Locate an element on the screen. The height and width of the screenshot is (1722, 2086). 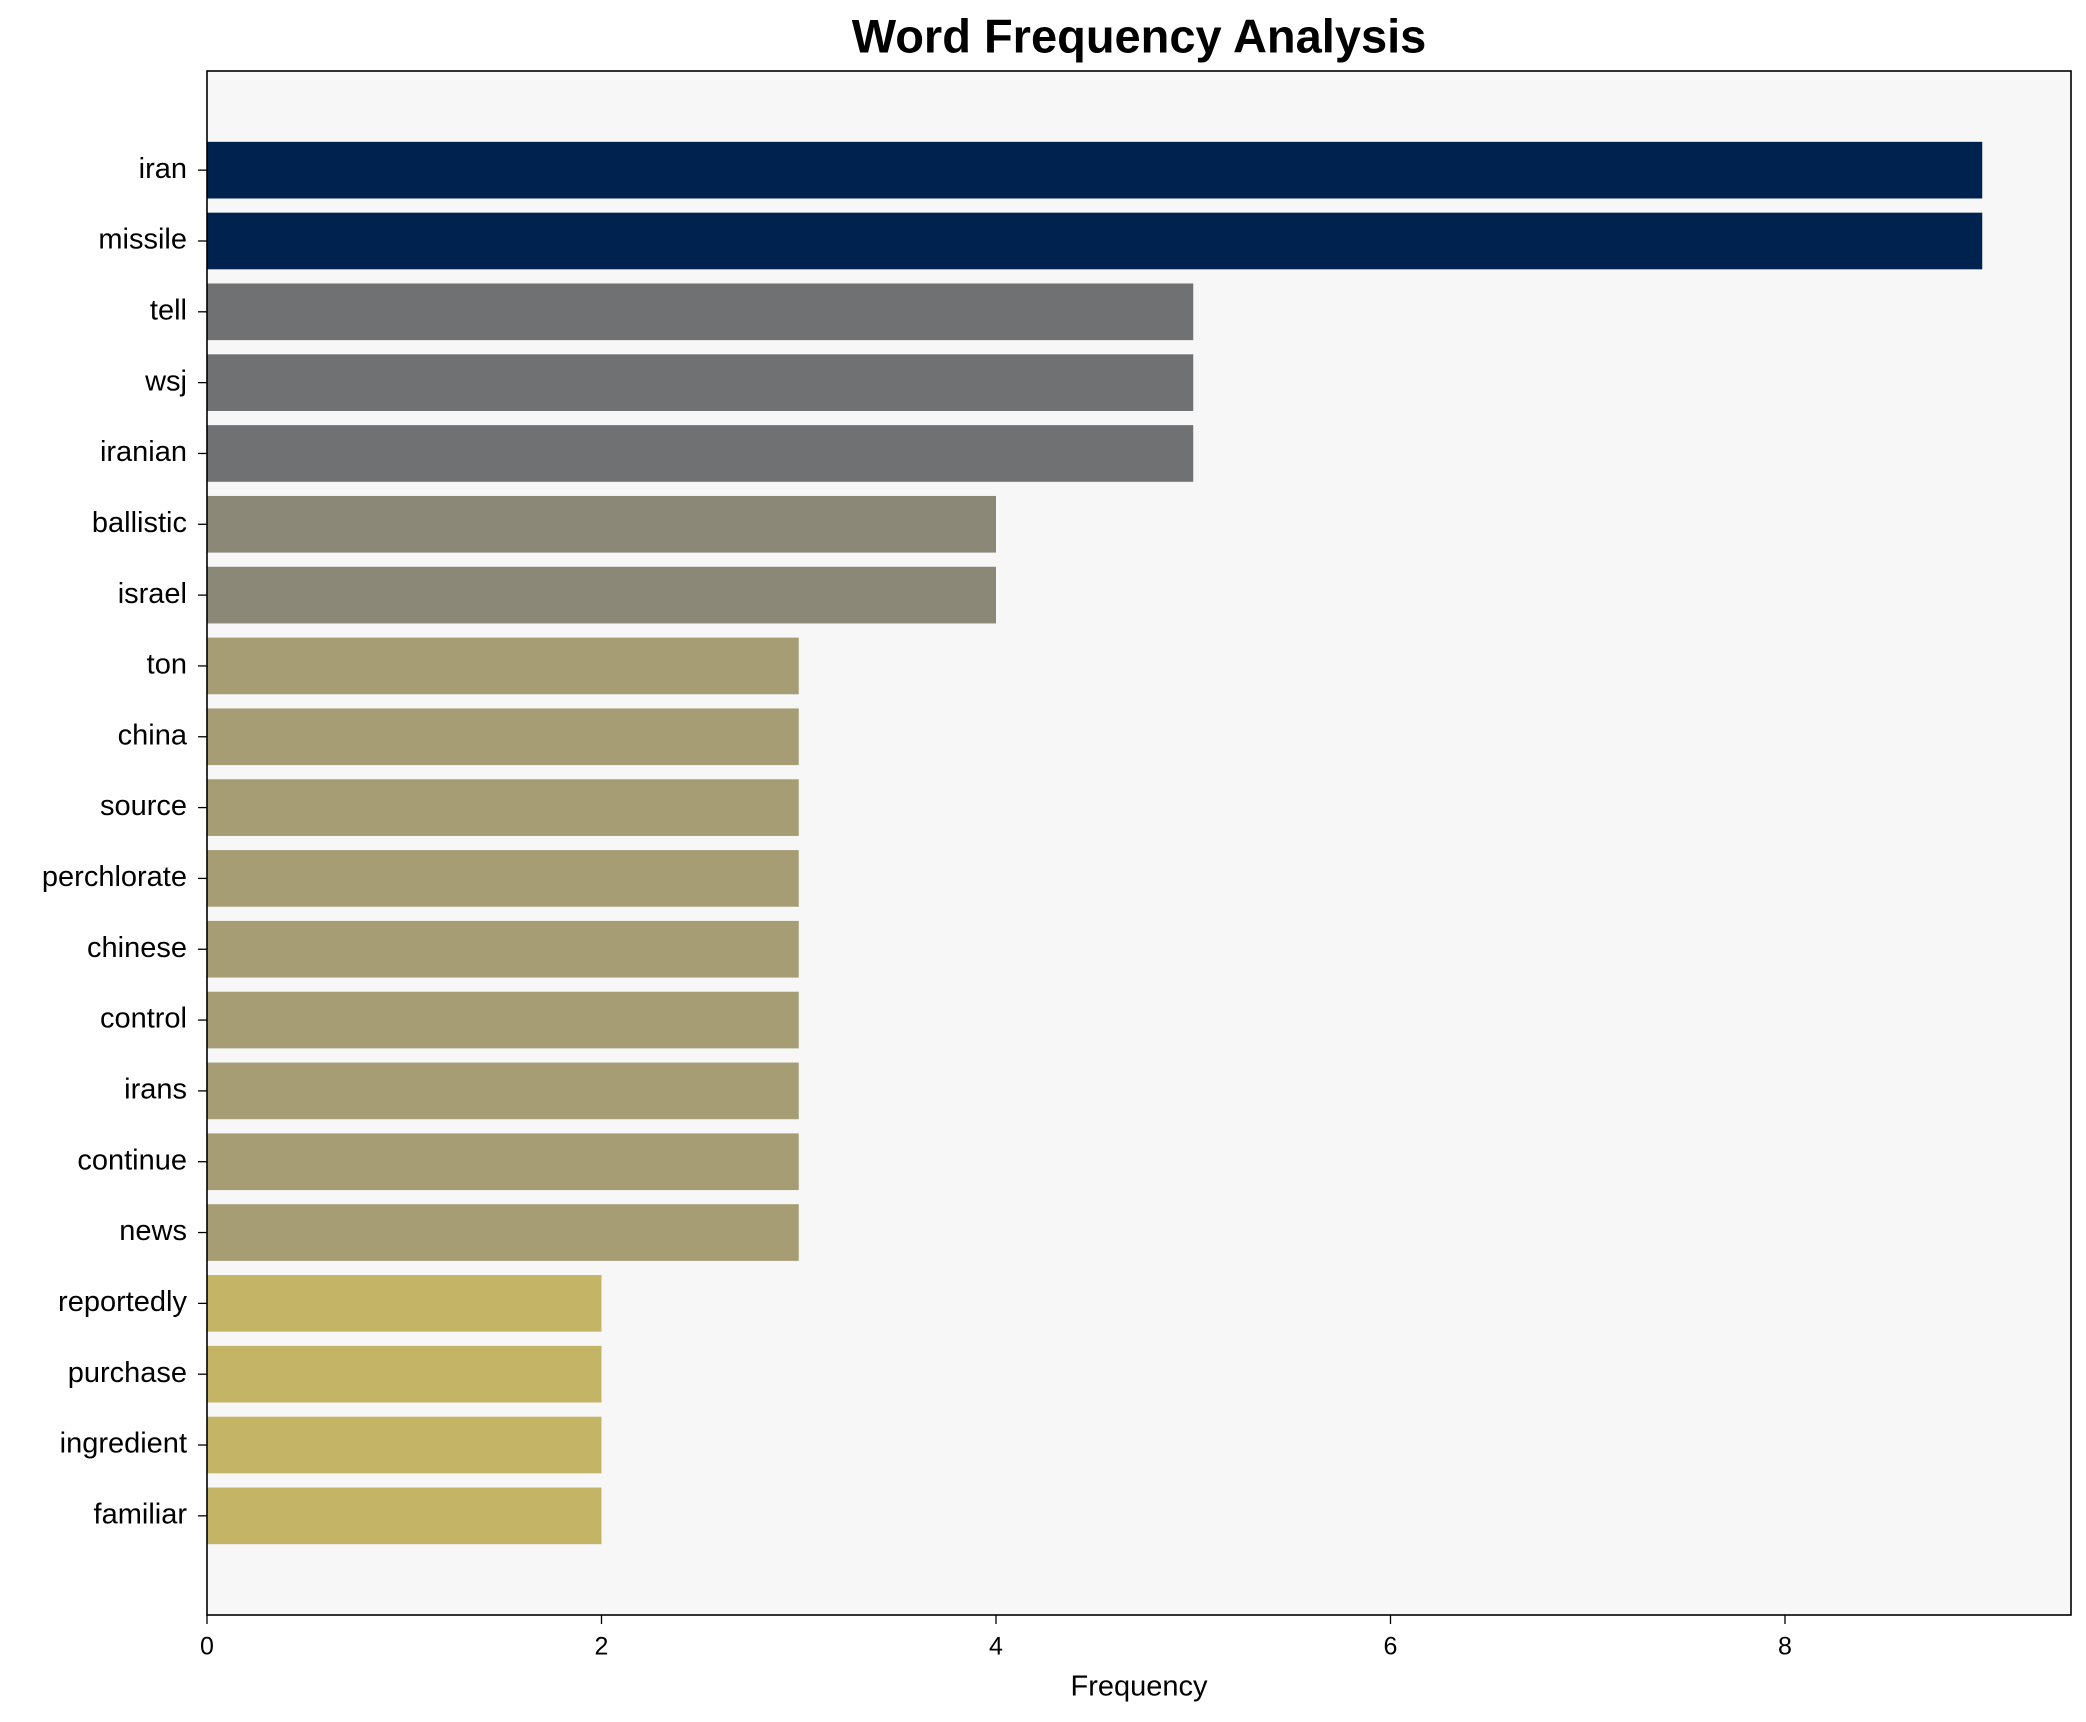
y-tick-label: perchlorate is located at coordinates (114, 877).